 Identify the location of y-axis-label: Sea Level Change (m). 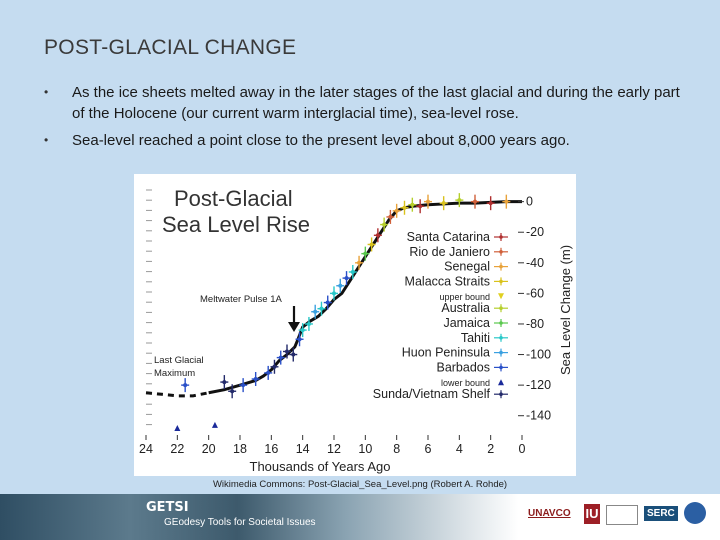
(565, 310).